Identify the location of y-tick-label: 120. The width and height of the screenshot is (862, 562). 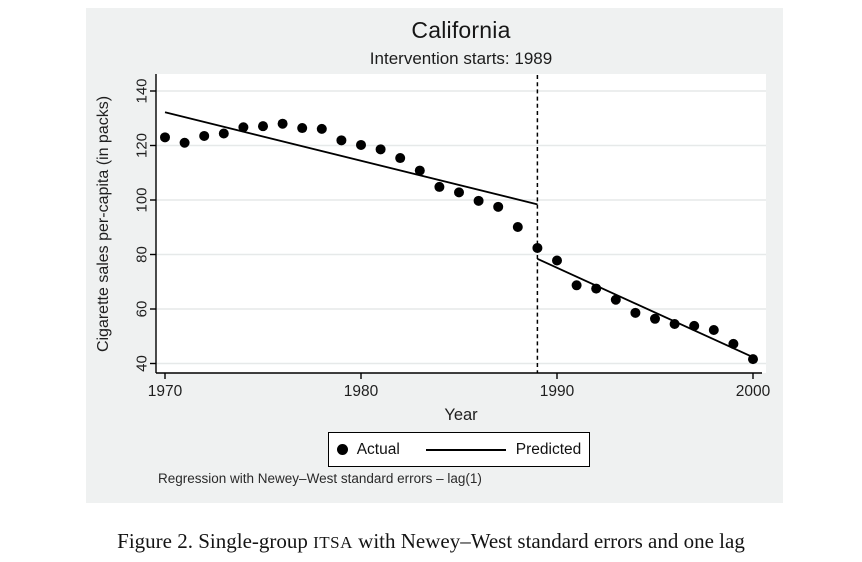
(142, 145).